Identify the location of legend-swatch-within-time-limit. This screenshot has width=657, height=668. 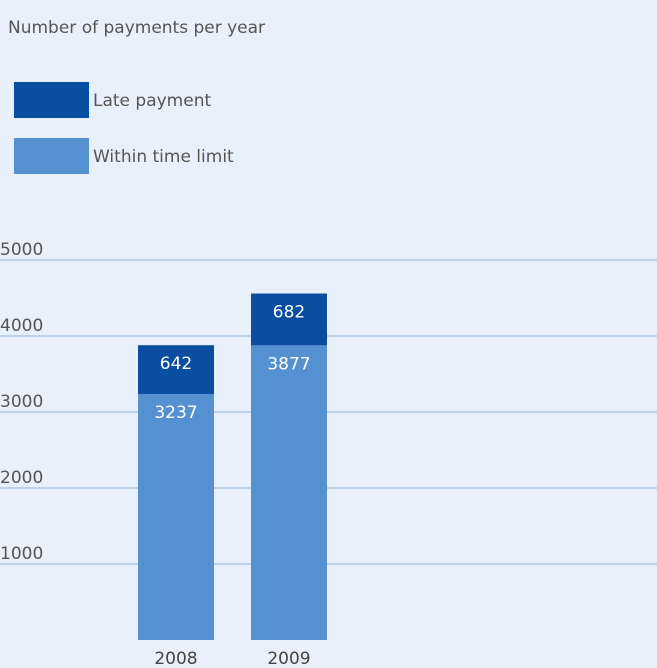
(51, 156).